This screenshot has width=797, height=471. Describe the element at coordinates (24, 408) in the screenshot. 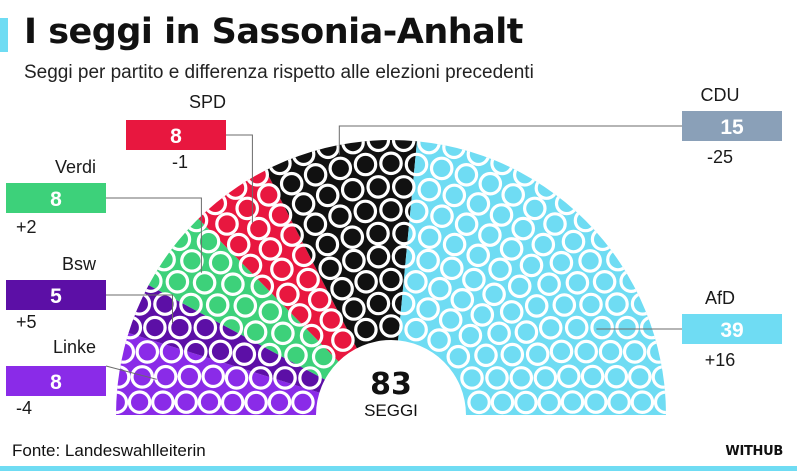

I see `seat-diff-linke: -4` at that location.